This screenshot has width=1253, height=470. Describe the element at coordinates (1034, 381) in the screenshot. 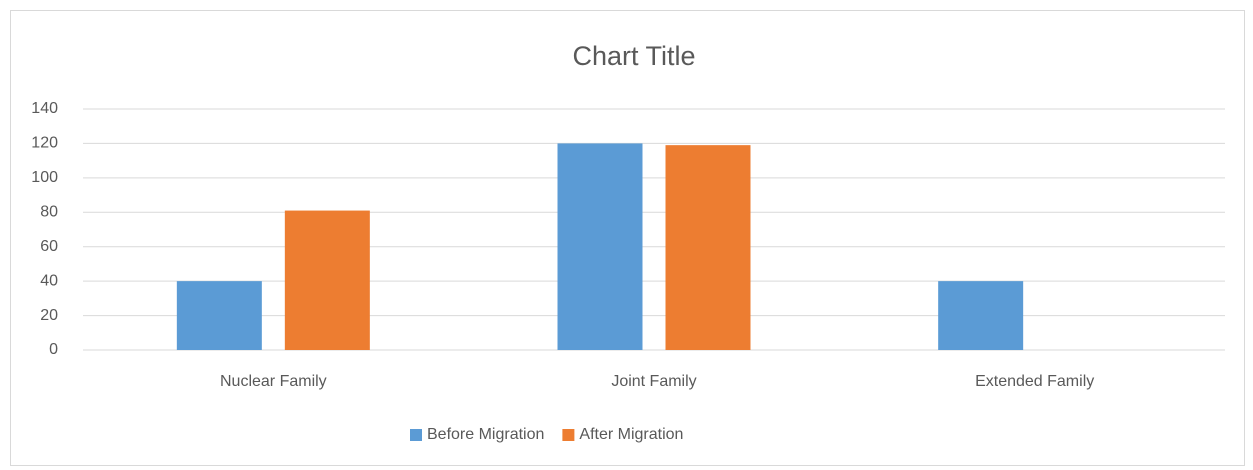

I see `x-tick-label: Extended Family` at that location.